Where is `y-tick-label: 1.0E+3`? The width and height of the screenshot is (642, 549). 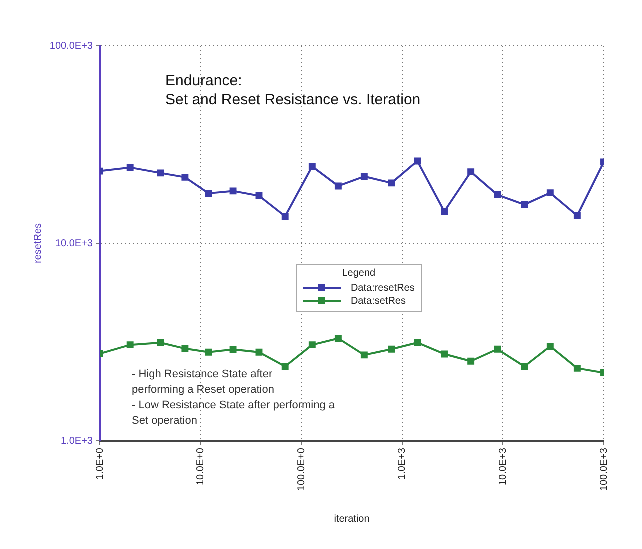
y-tick-label: 1.0E+3 is located at coordinates (77, 441).